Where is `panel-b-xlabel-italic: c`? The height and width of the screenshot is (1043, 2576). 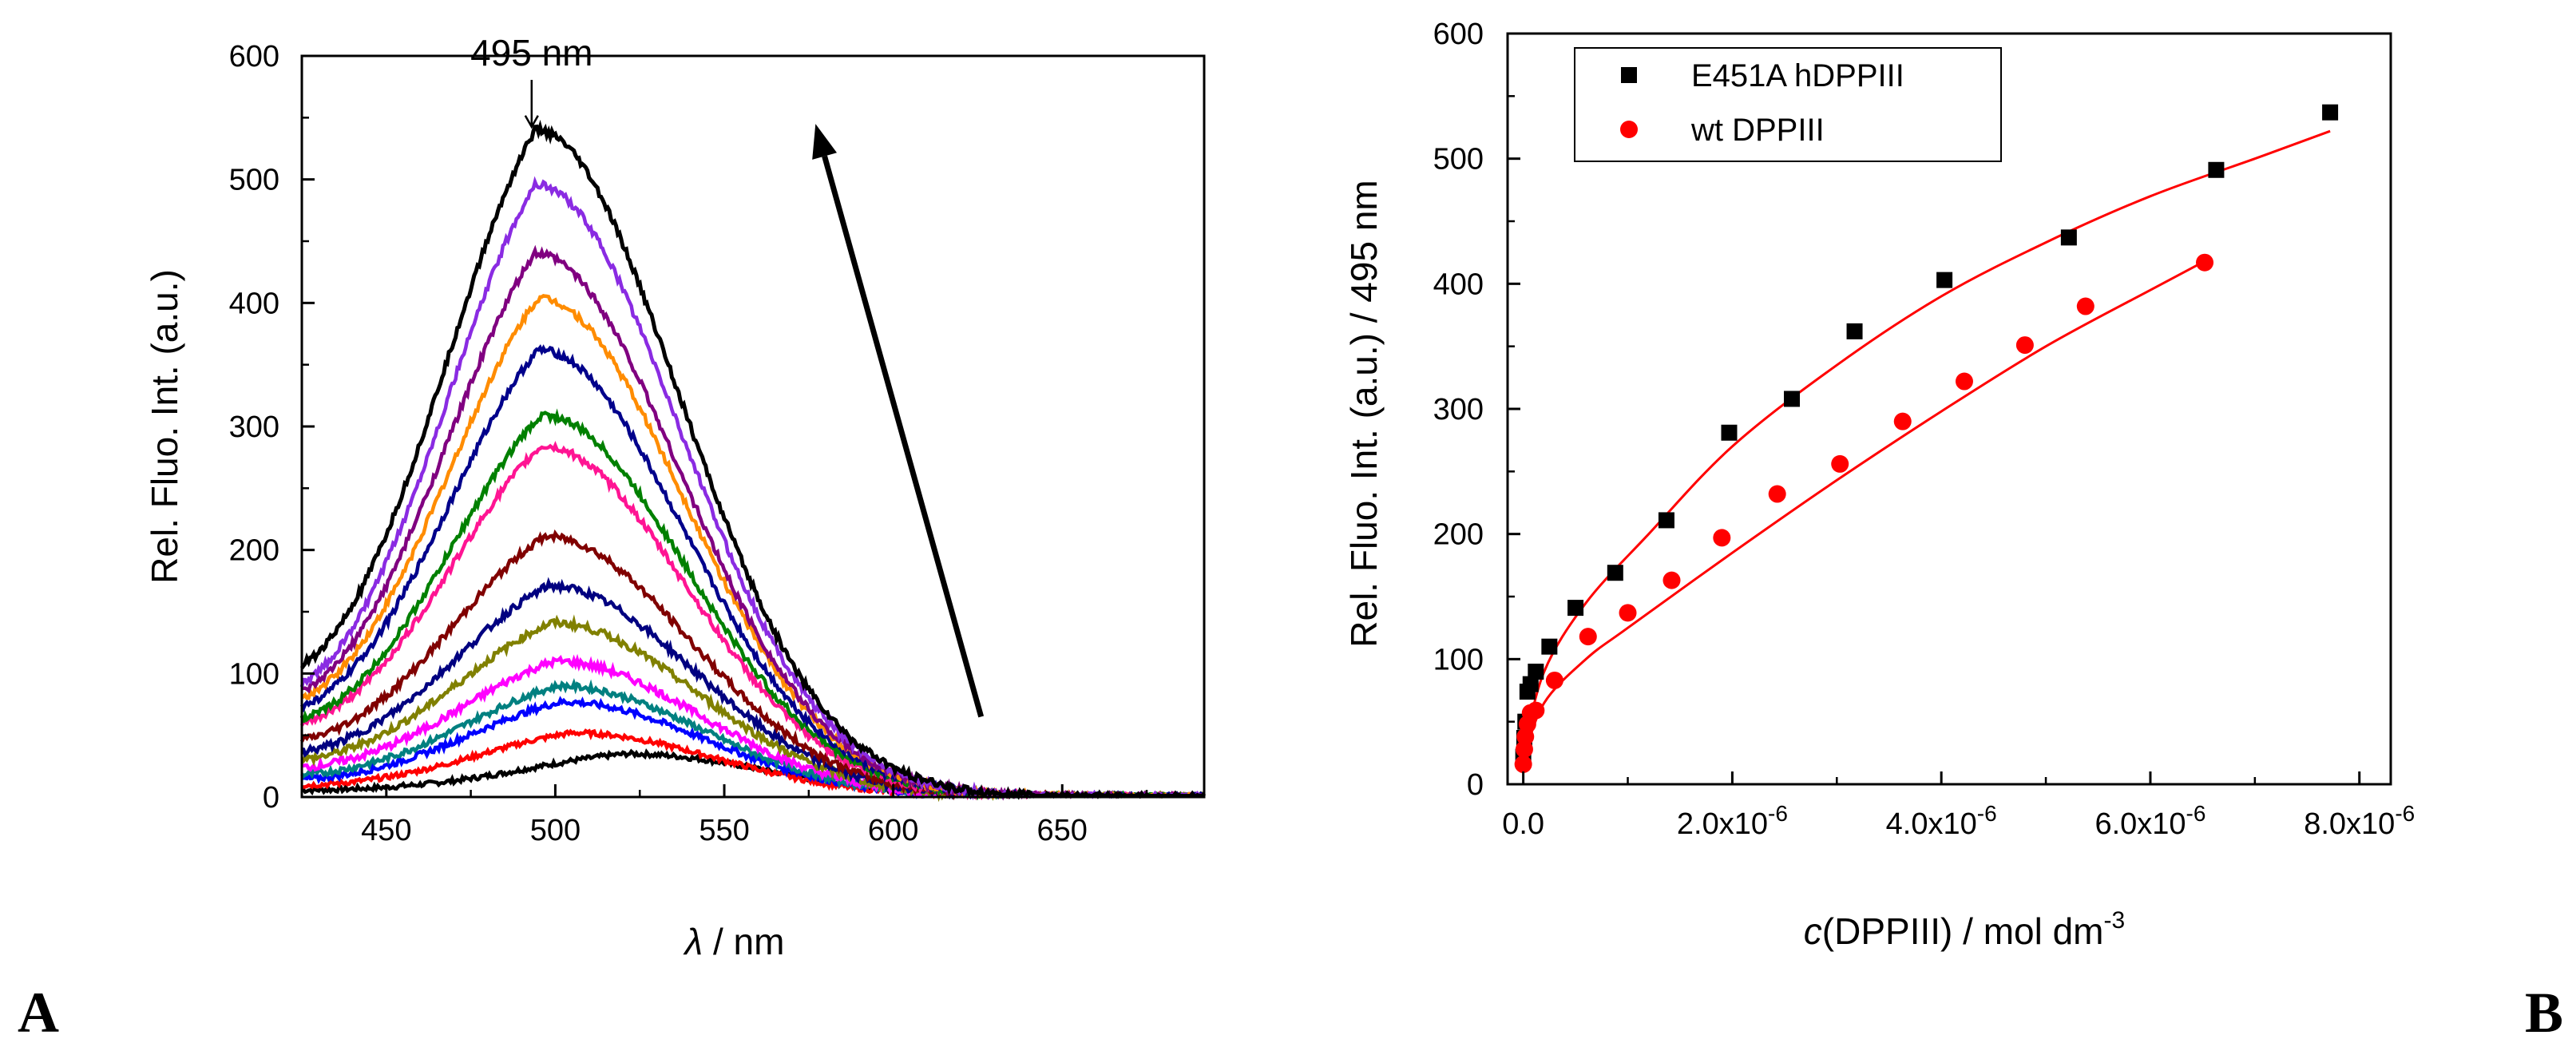
panel-b-xlabel-italic: c is located at coordinates (1813, 931).